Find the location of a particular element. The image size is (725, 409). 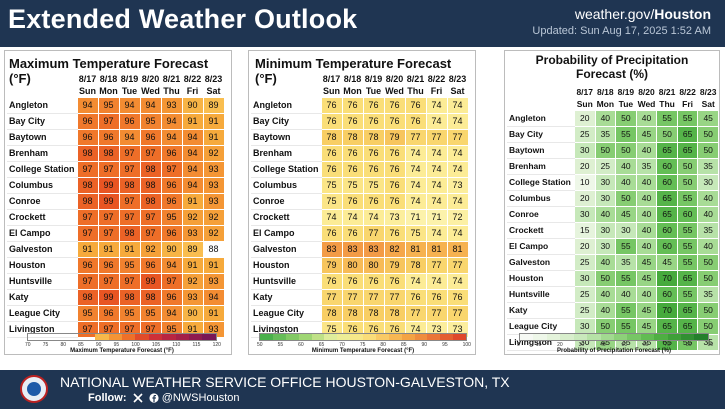

table-row: Huntsville 76 76 76 76 74 74 74 is located at coordinates (360, 281).